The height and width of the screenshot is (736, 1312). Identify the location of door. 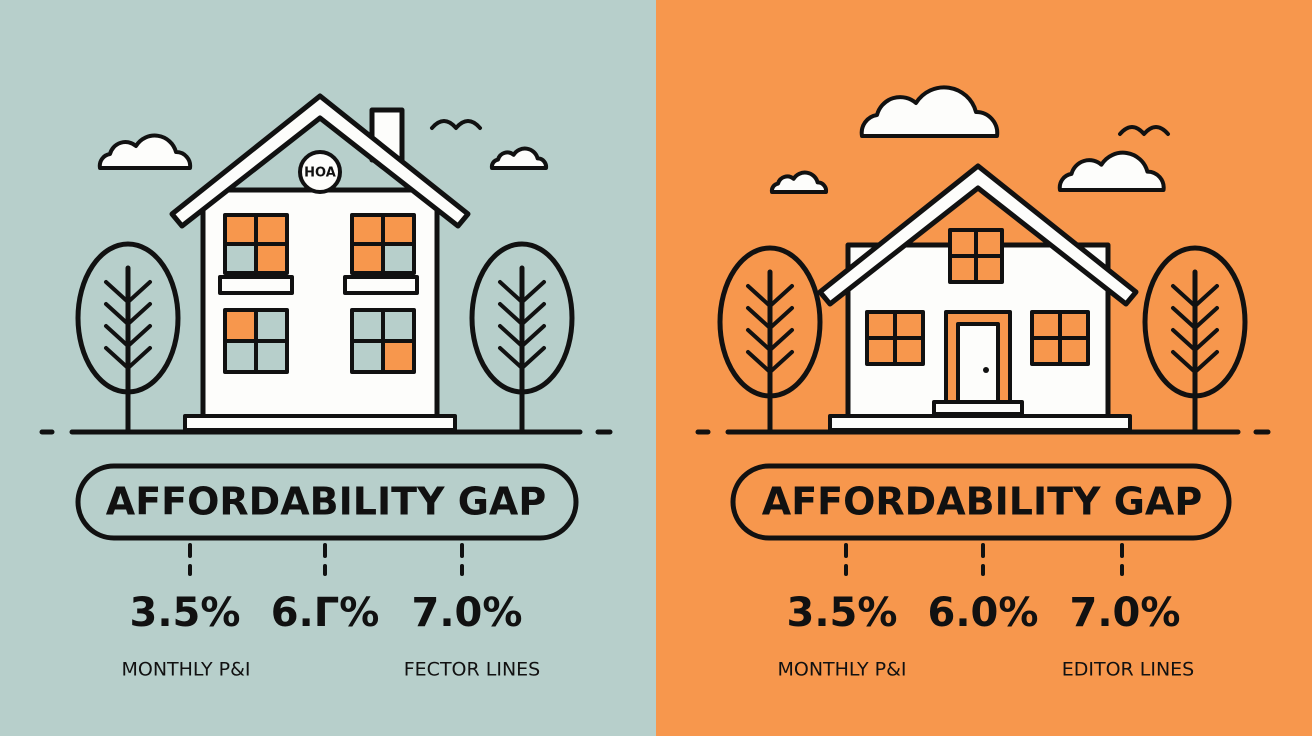
(978, 363).